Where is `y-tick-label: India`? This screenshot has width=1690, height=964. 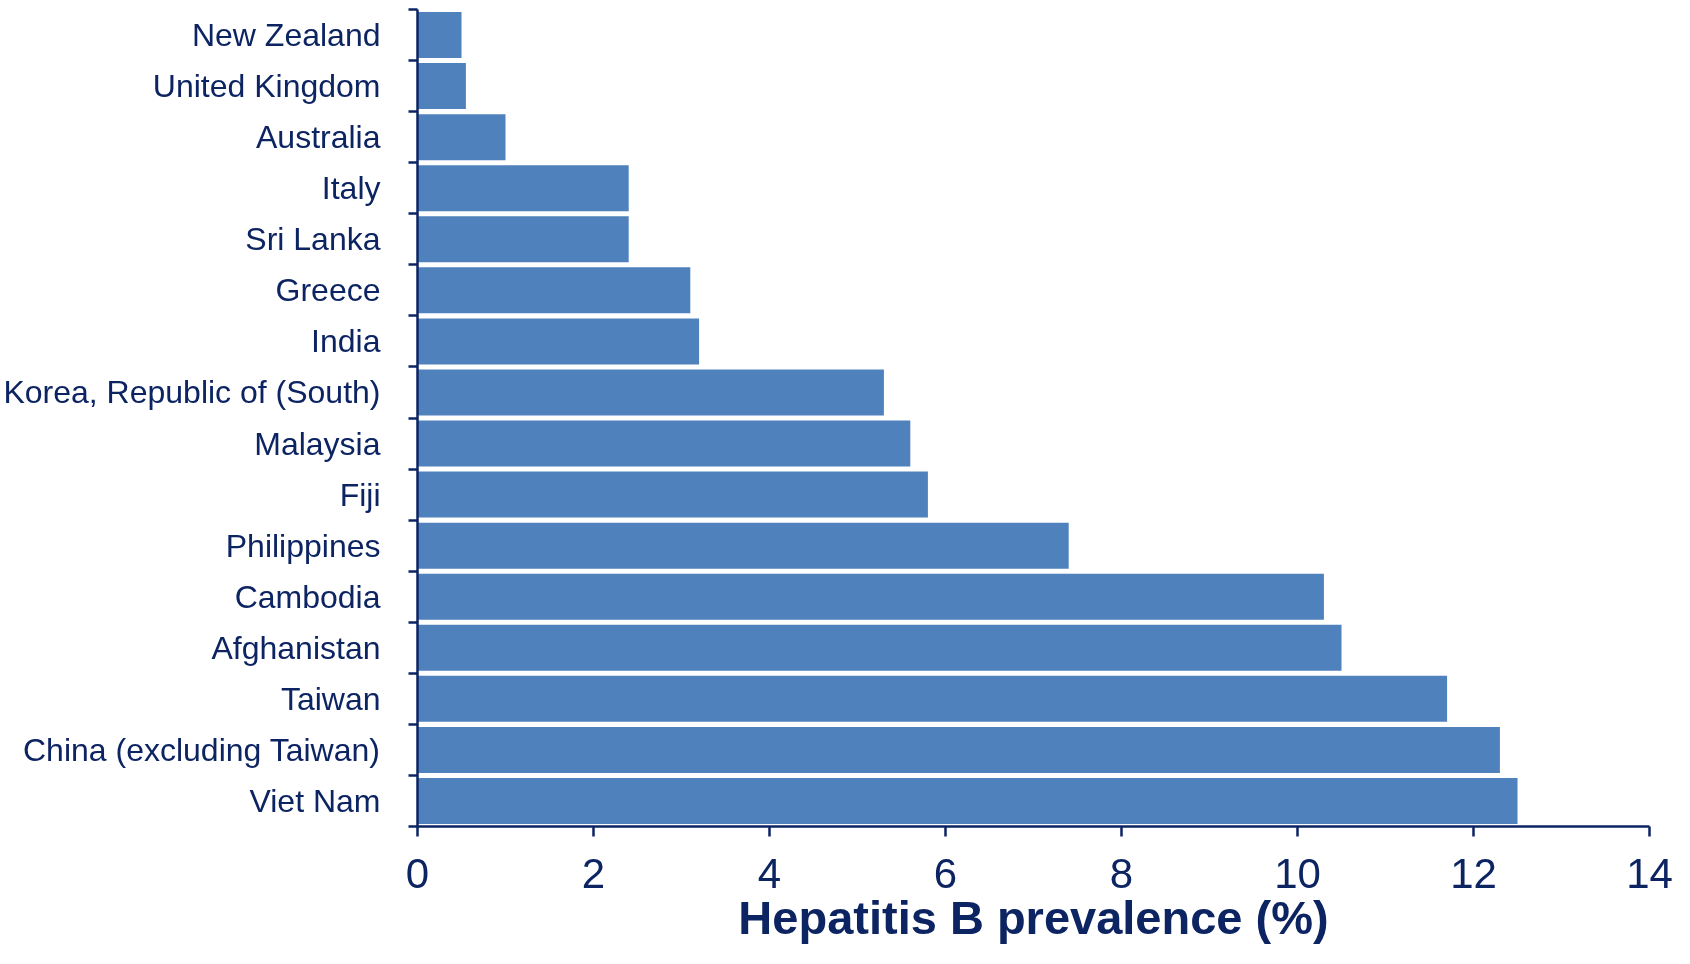
y-tick-label: India is located at coordinates (346, 341).